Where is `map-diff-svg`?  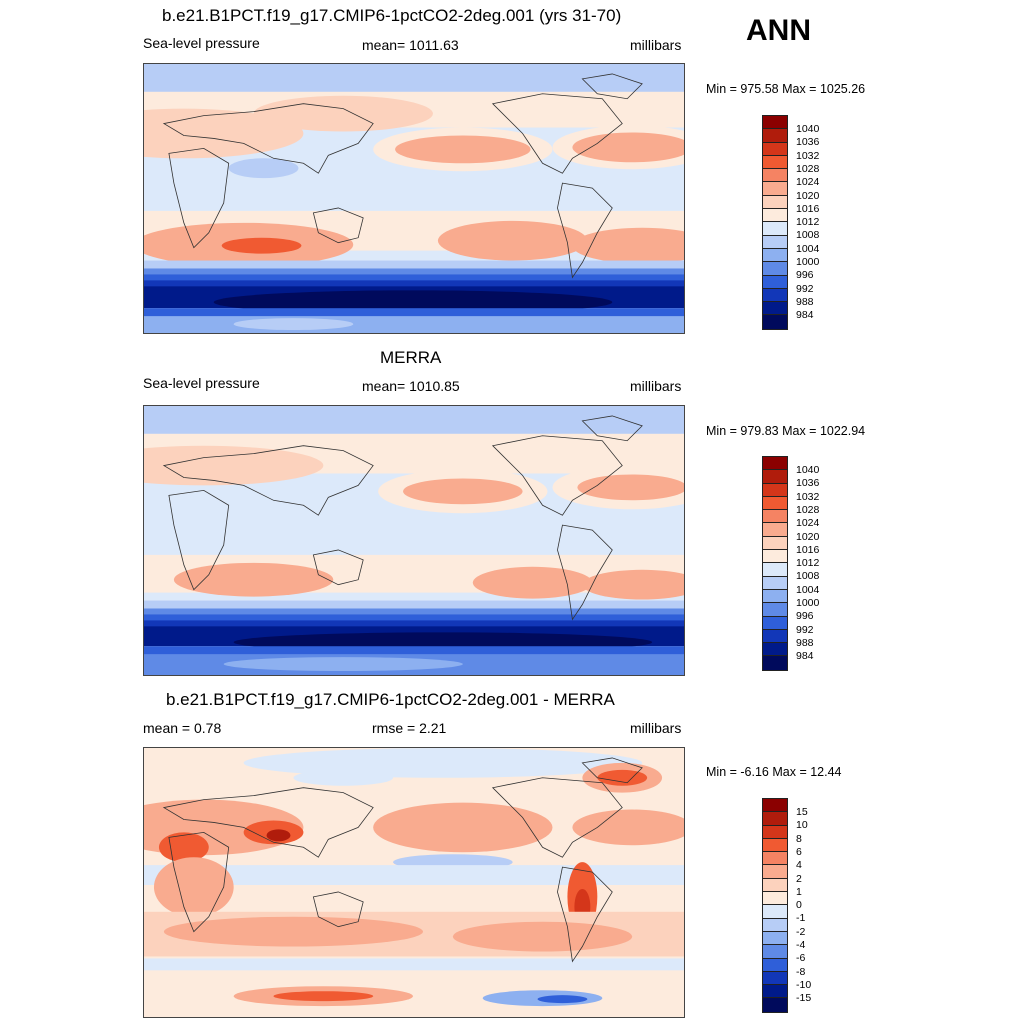
map-diff-svg is located at coordinates (414, 882).